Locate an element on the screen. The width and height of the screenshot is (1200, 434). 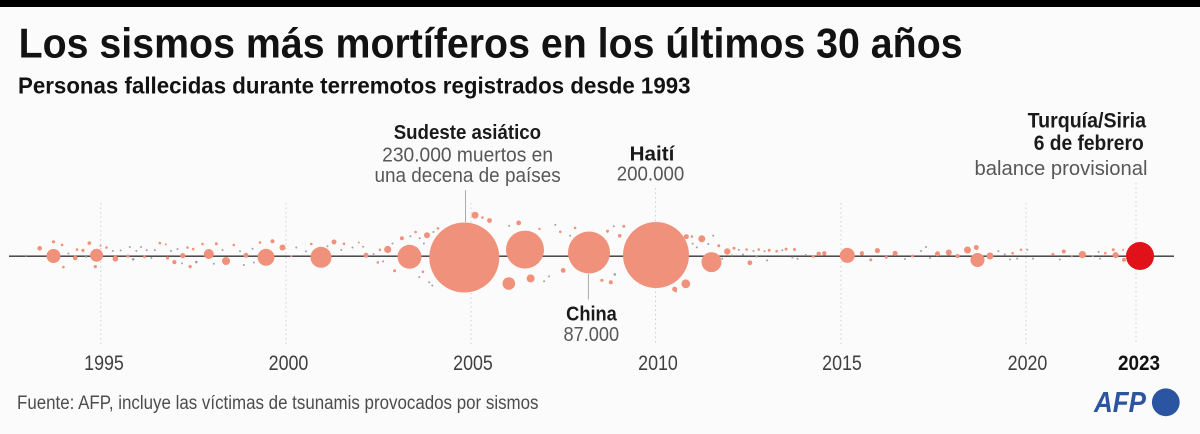
svg-text: 2000 is located at coordinates (289, 363).